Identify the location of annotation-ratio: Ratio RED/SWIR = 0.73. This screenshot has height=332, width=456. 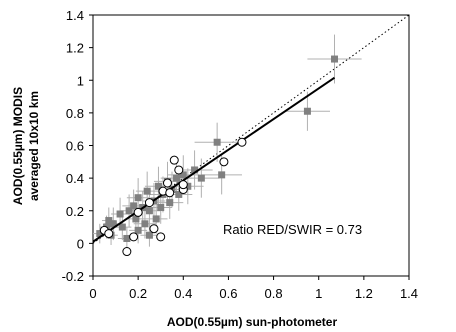
(292, 229).